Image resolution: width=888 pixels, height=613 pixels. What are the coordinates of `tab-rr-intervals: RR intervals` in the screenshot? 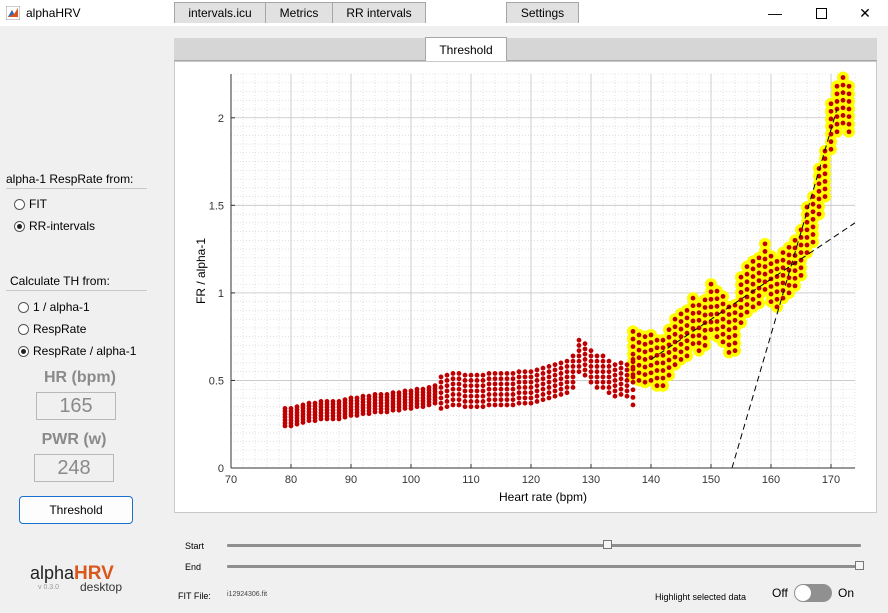 It's located at (379, 12).